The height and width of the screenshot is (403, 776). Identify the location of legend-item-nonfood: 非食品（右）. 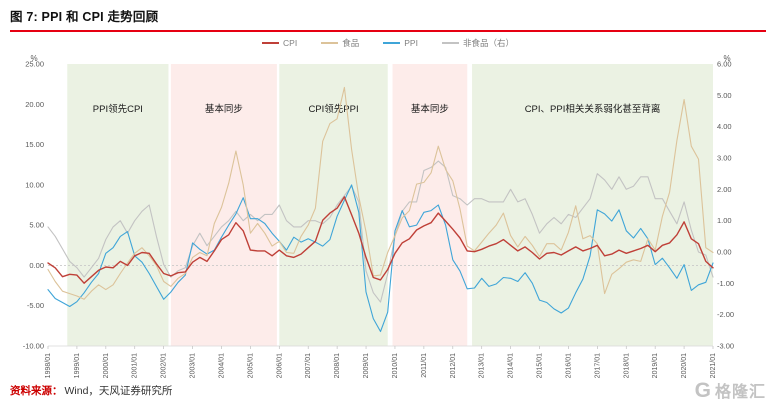
(477, 43).